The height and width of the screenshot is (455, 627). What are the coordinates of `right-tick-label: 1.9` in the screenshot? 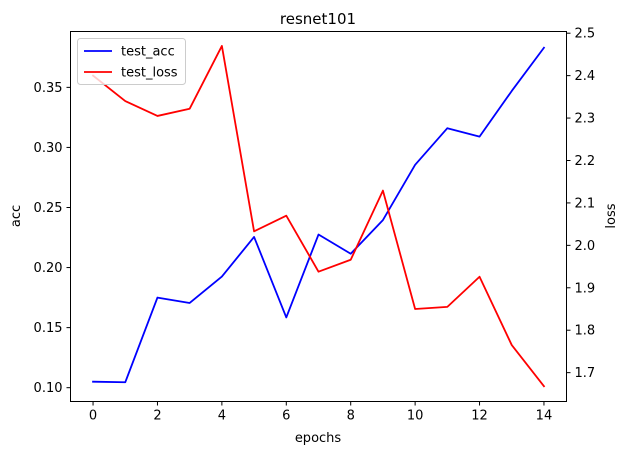 It's located at (585, 288).